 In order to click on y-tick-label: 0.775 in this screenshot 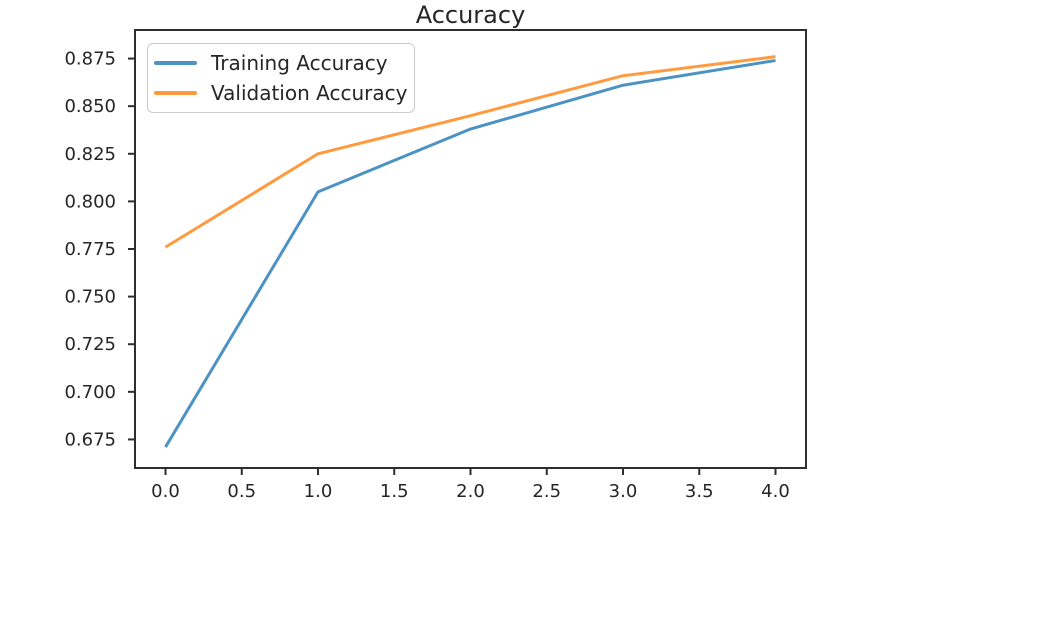, I will do `click(90, 249)`.